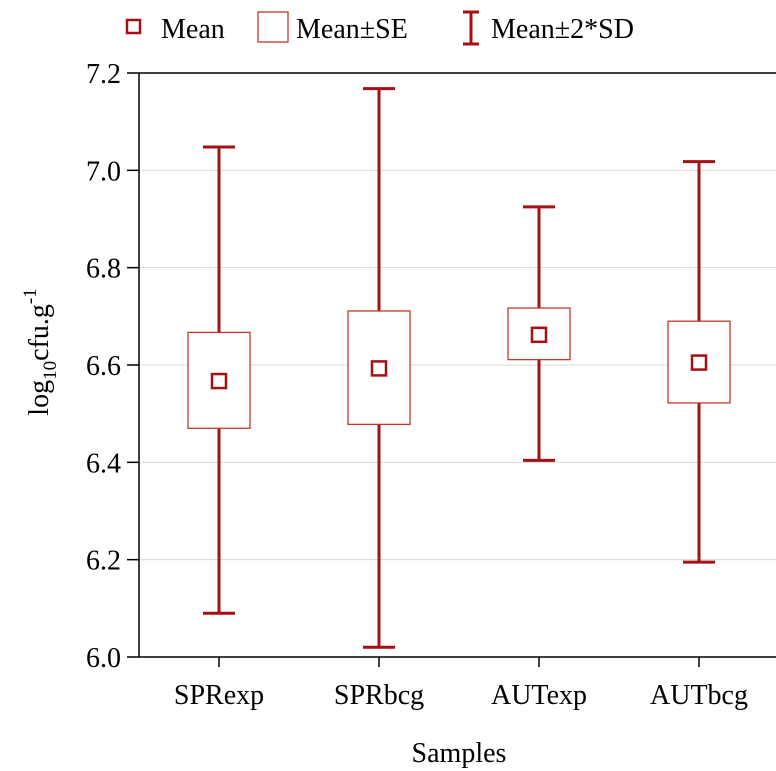 The height and width of the screenshot is (771, 776). Describe the element at coordinates (103, 561) in the screenshot. I see `y-tick-label-1: 6.2` at that location.